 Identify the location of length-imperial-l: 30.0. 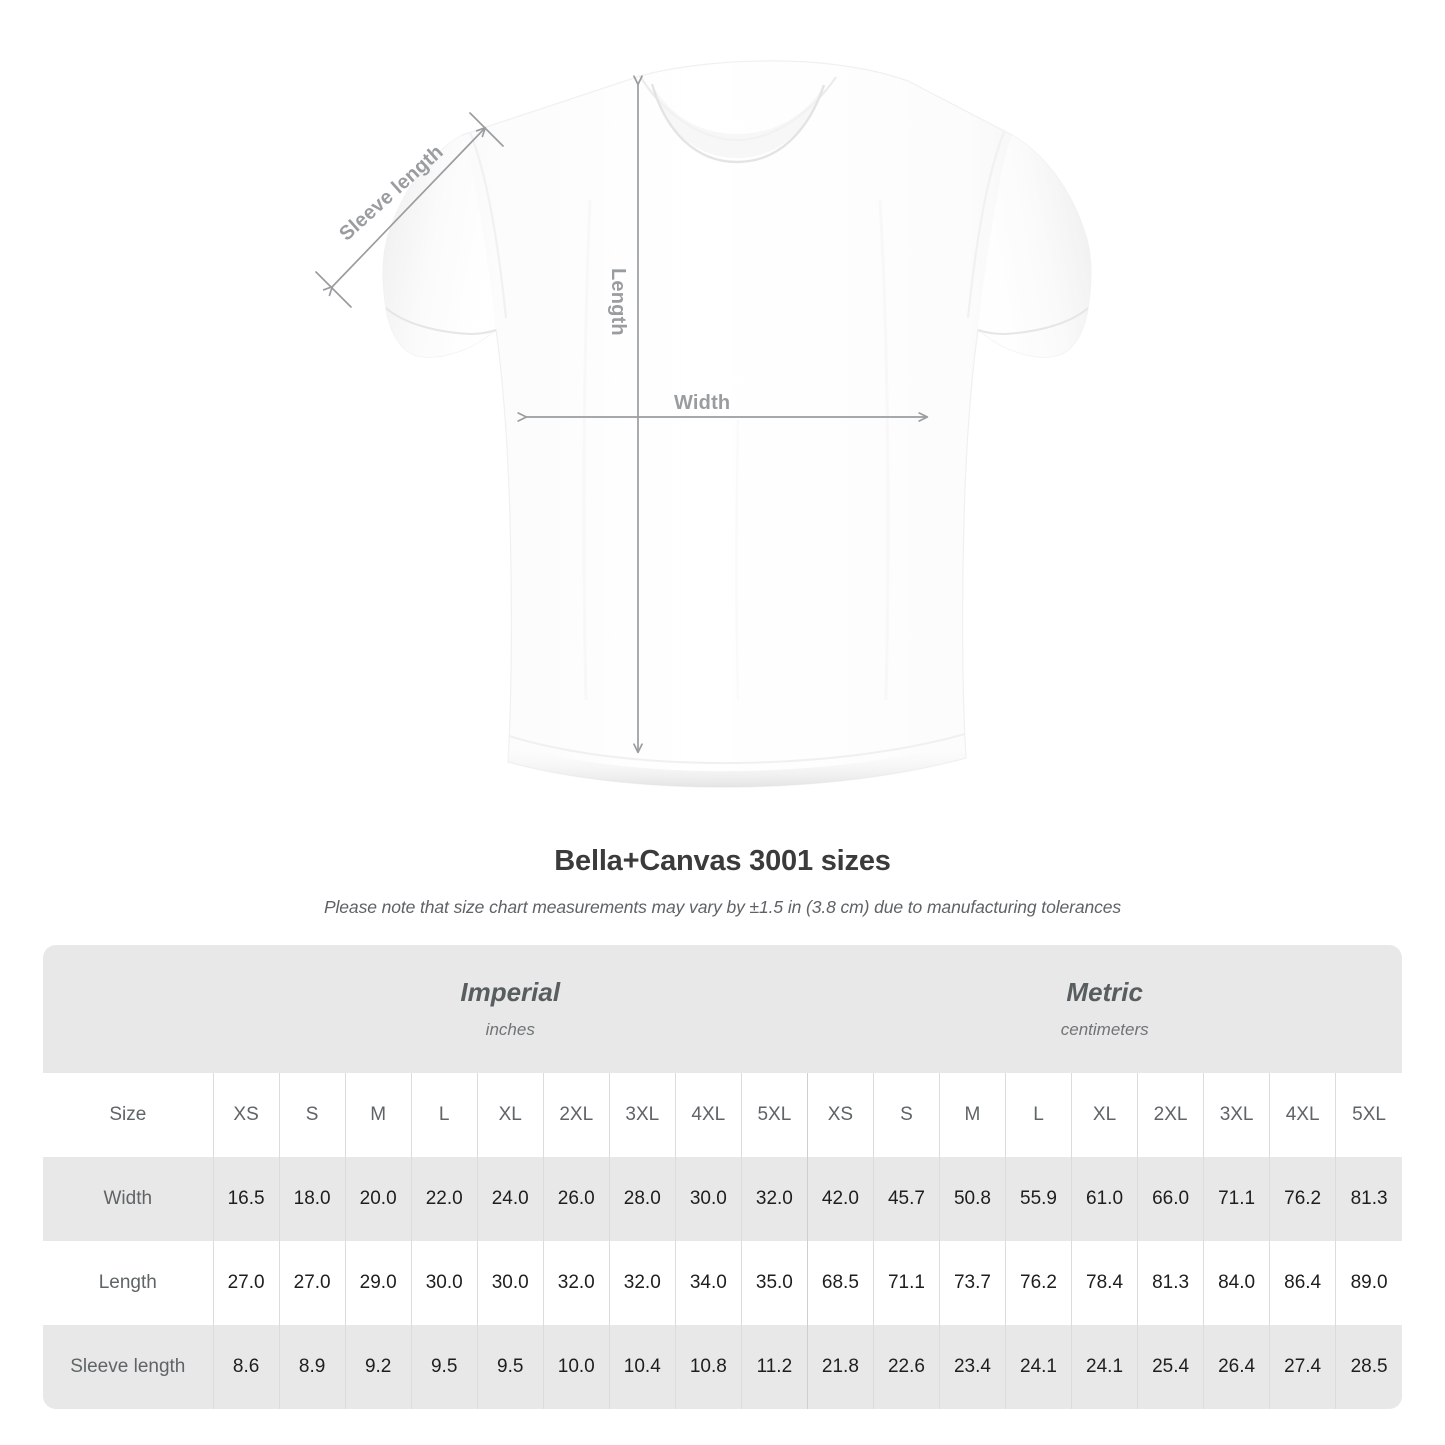
(444, 1283).